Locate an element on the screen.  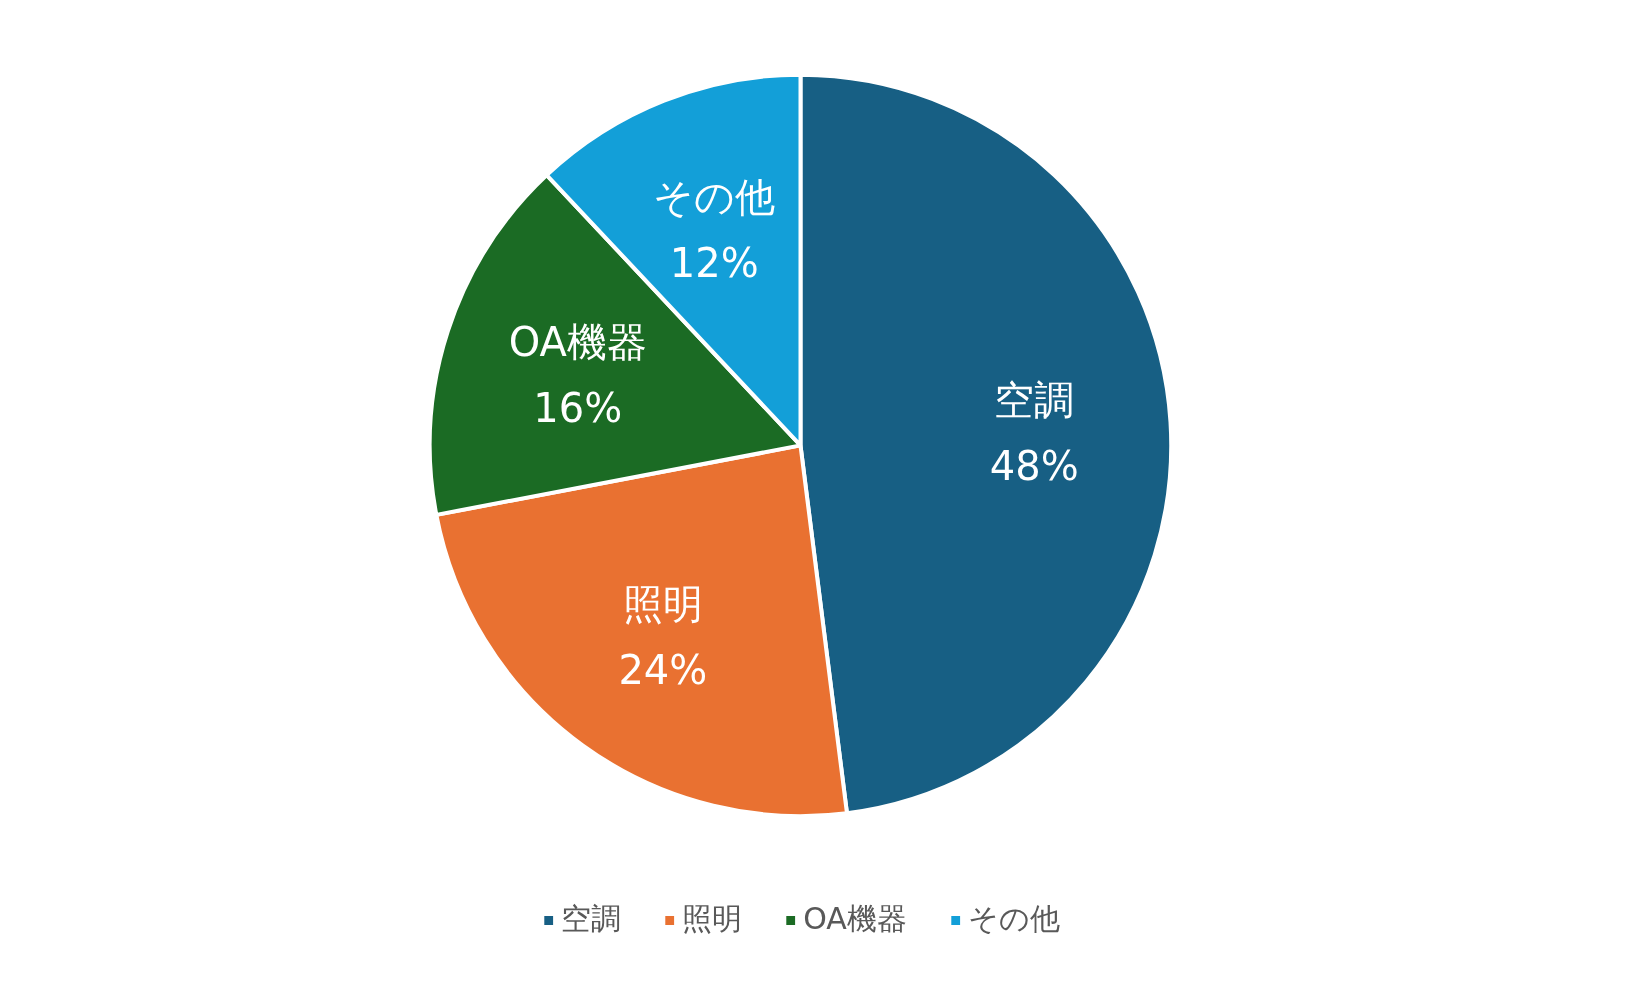
data-label: 24% is located at coordinates (663, 669).